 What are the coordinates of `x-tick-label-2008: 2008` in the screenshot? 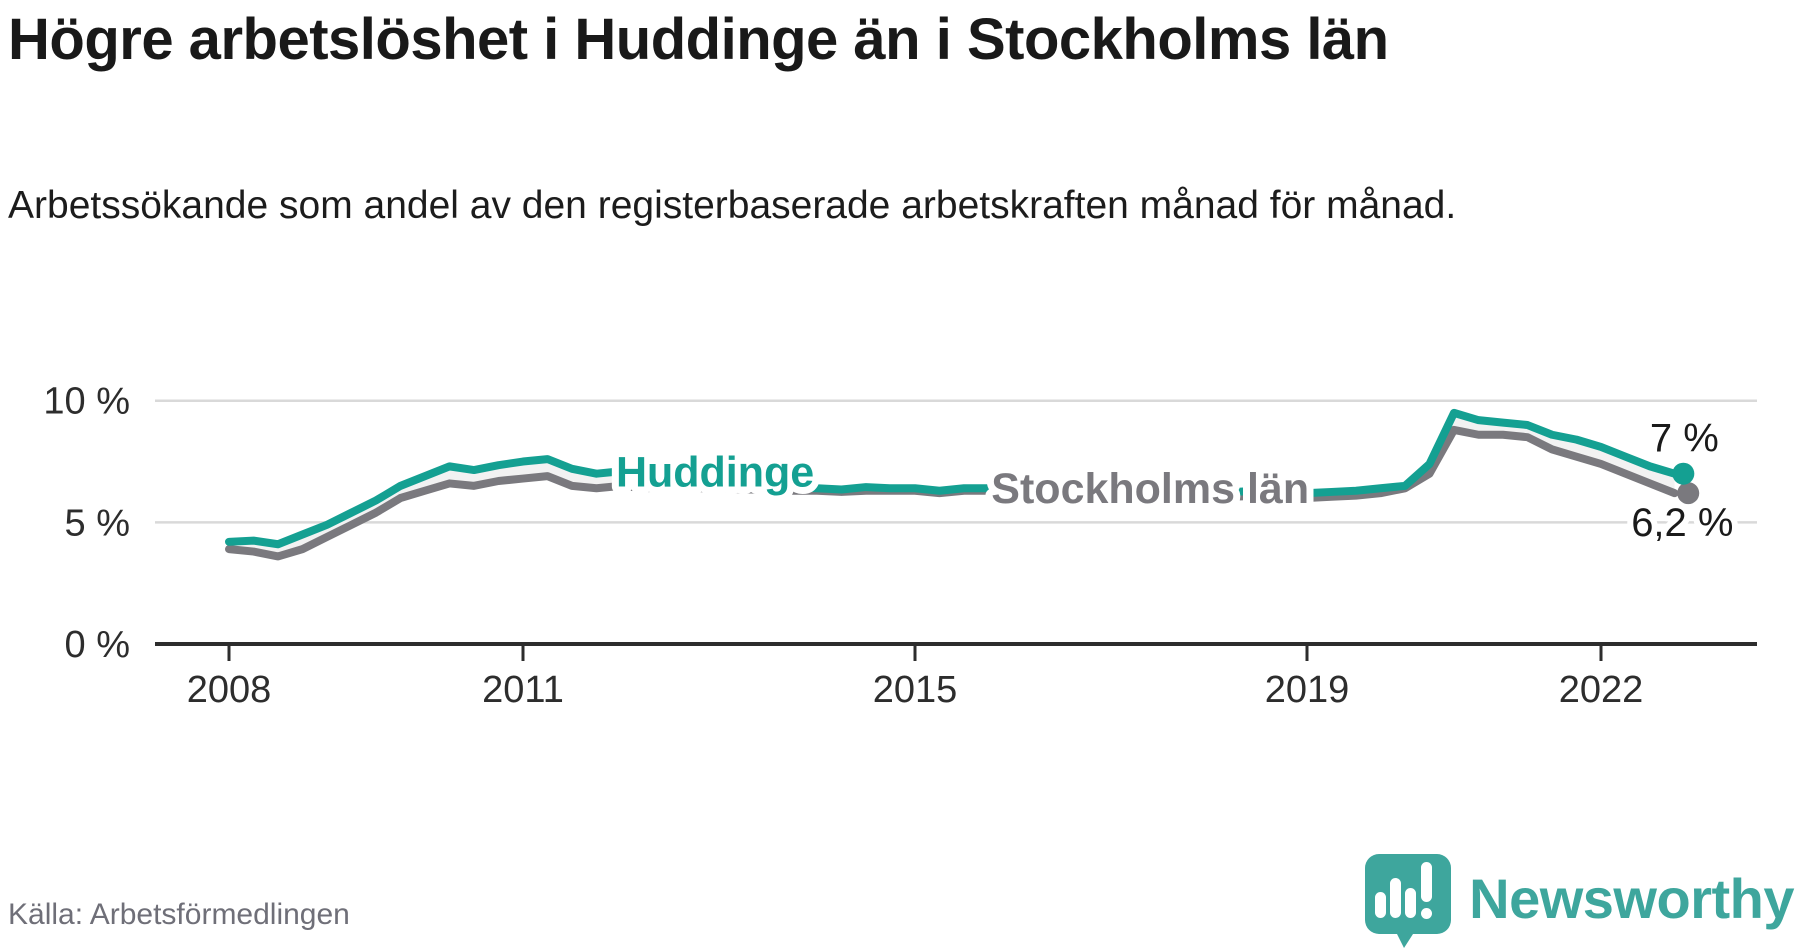 It's located at (229, 690).